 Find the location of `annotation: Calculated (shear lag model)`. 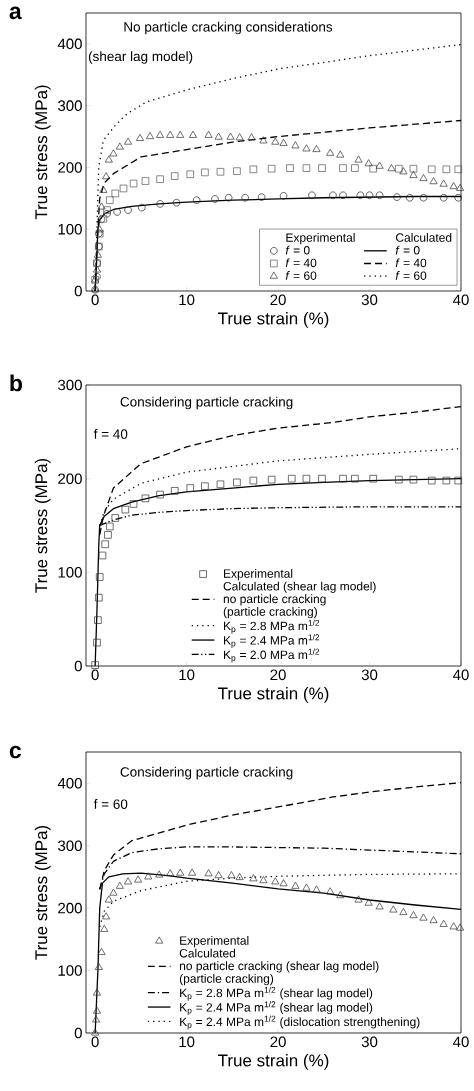

annotation: Calculated (shear lag model) is located at coordinates (299, 587).